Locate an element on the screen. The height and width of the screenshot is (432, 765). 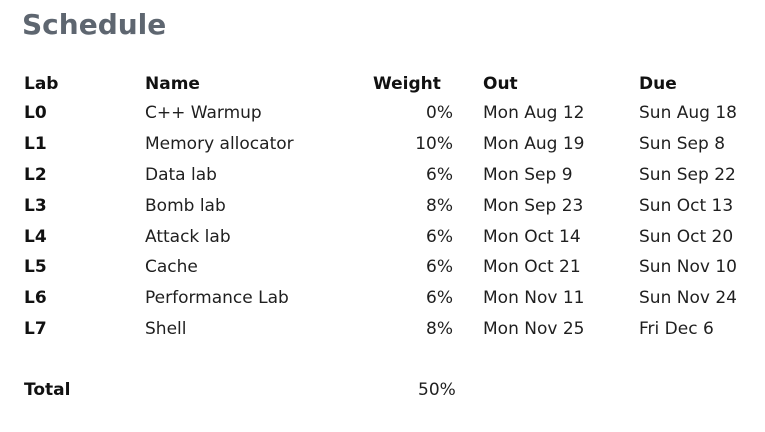
table-row: L0 C++ Warmup 0% Mon Aug 12 Sun Aug 18 is located at coordinates (391, 113).